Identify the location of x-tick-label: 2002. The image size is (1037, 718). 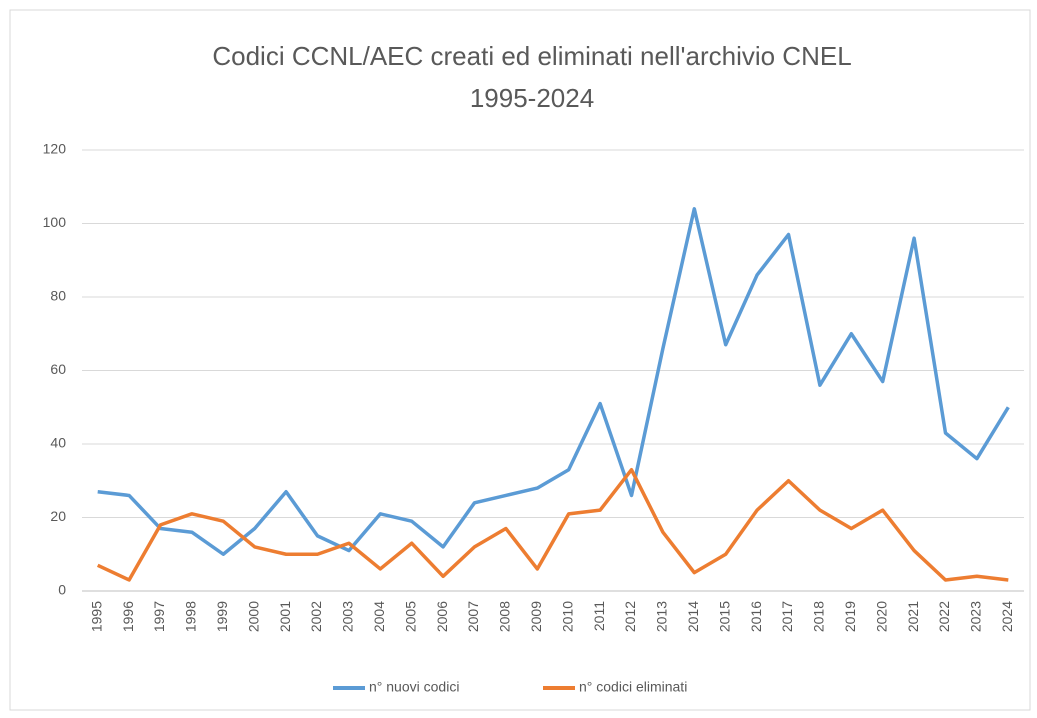
(316, 616).